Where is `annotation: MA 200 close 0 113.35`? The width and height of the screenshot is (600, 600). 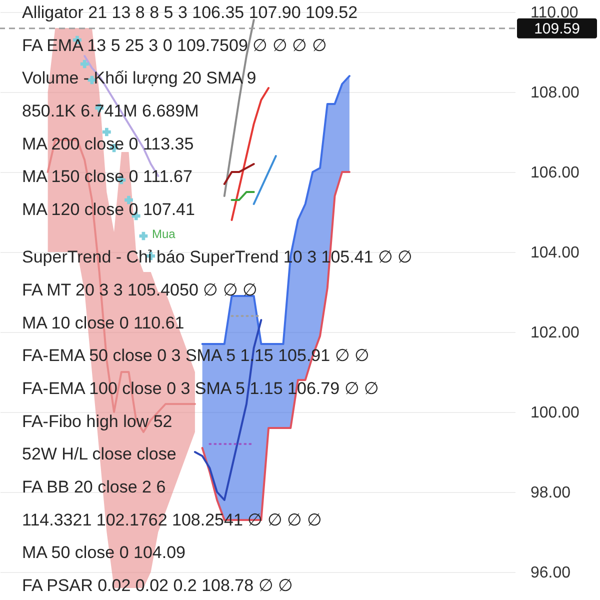 annotation: MA 200 close 0 113.35 is located at coordinates (108, 144).